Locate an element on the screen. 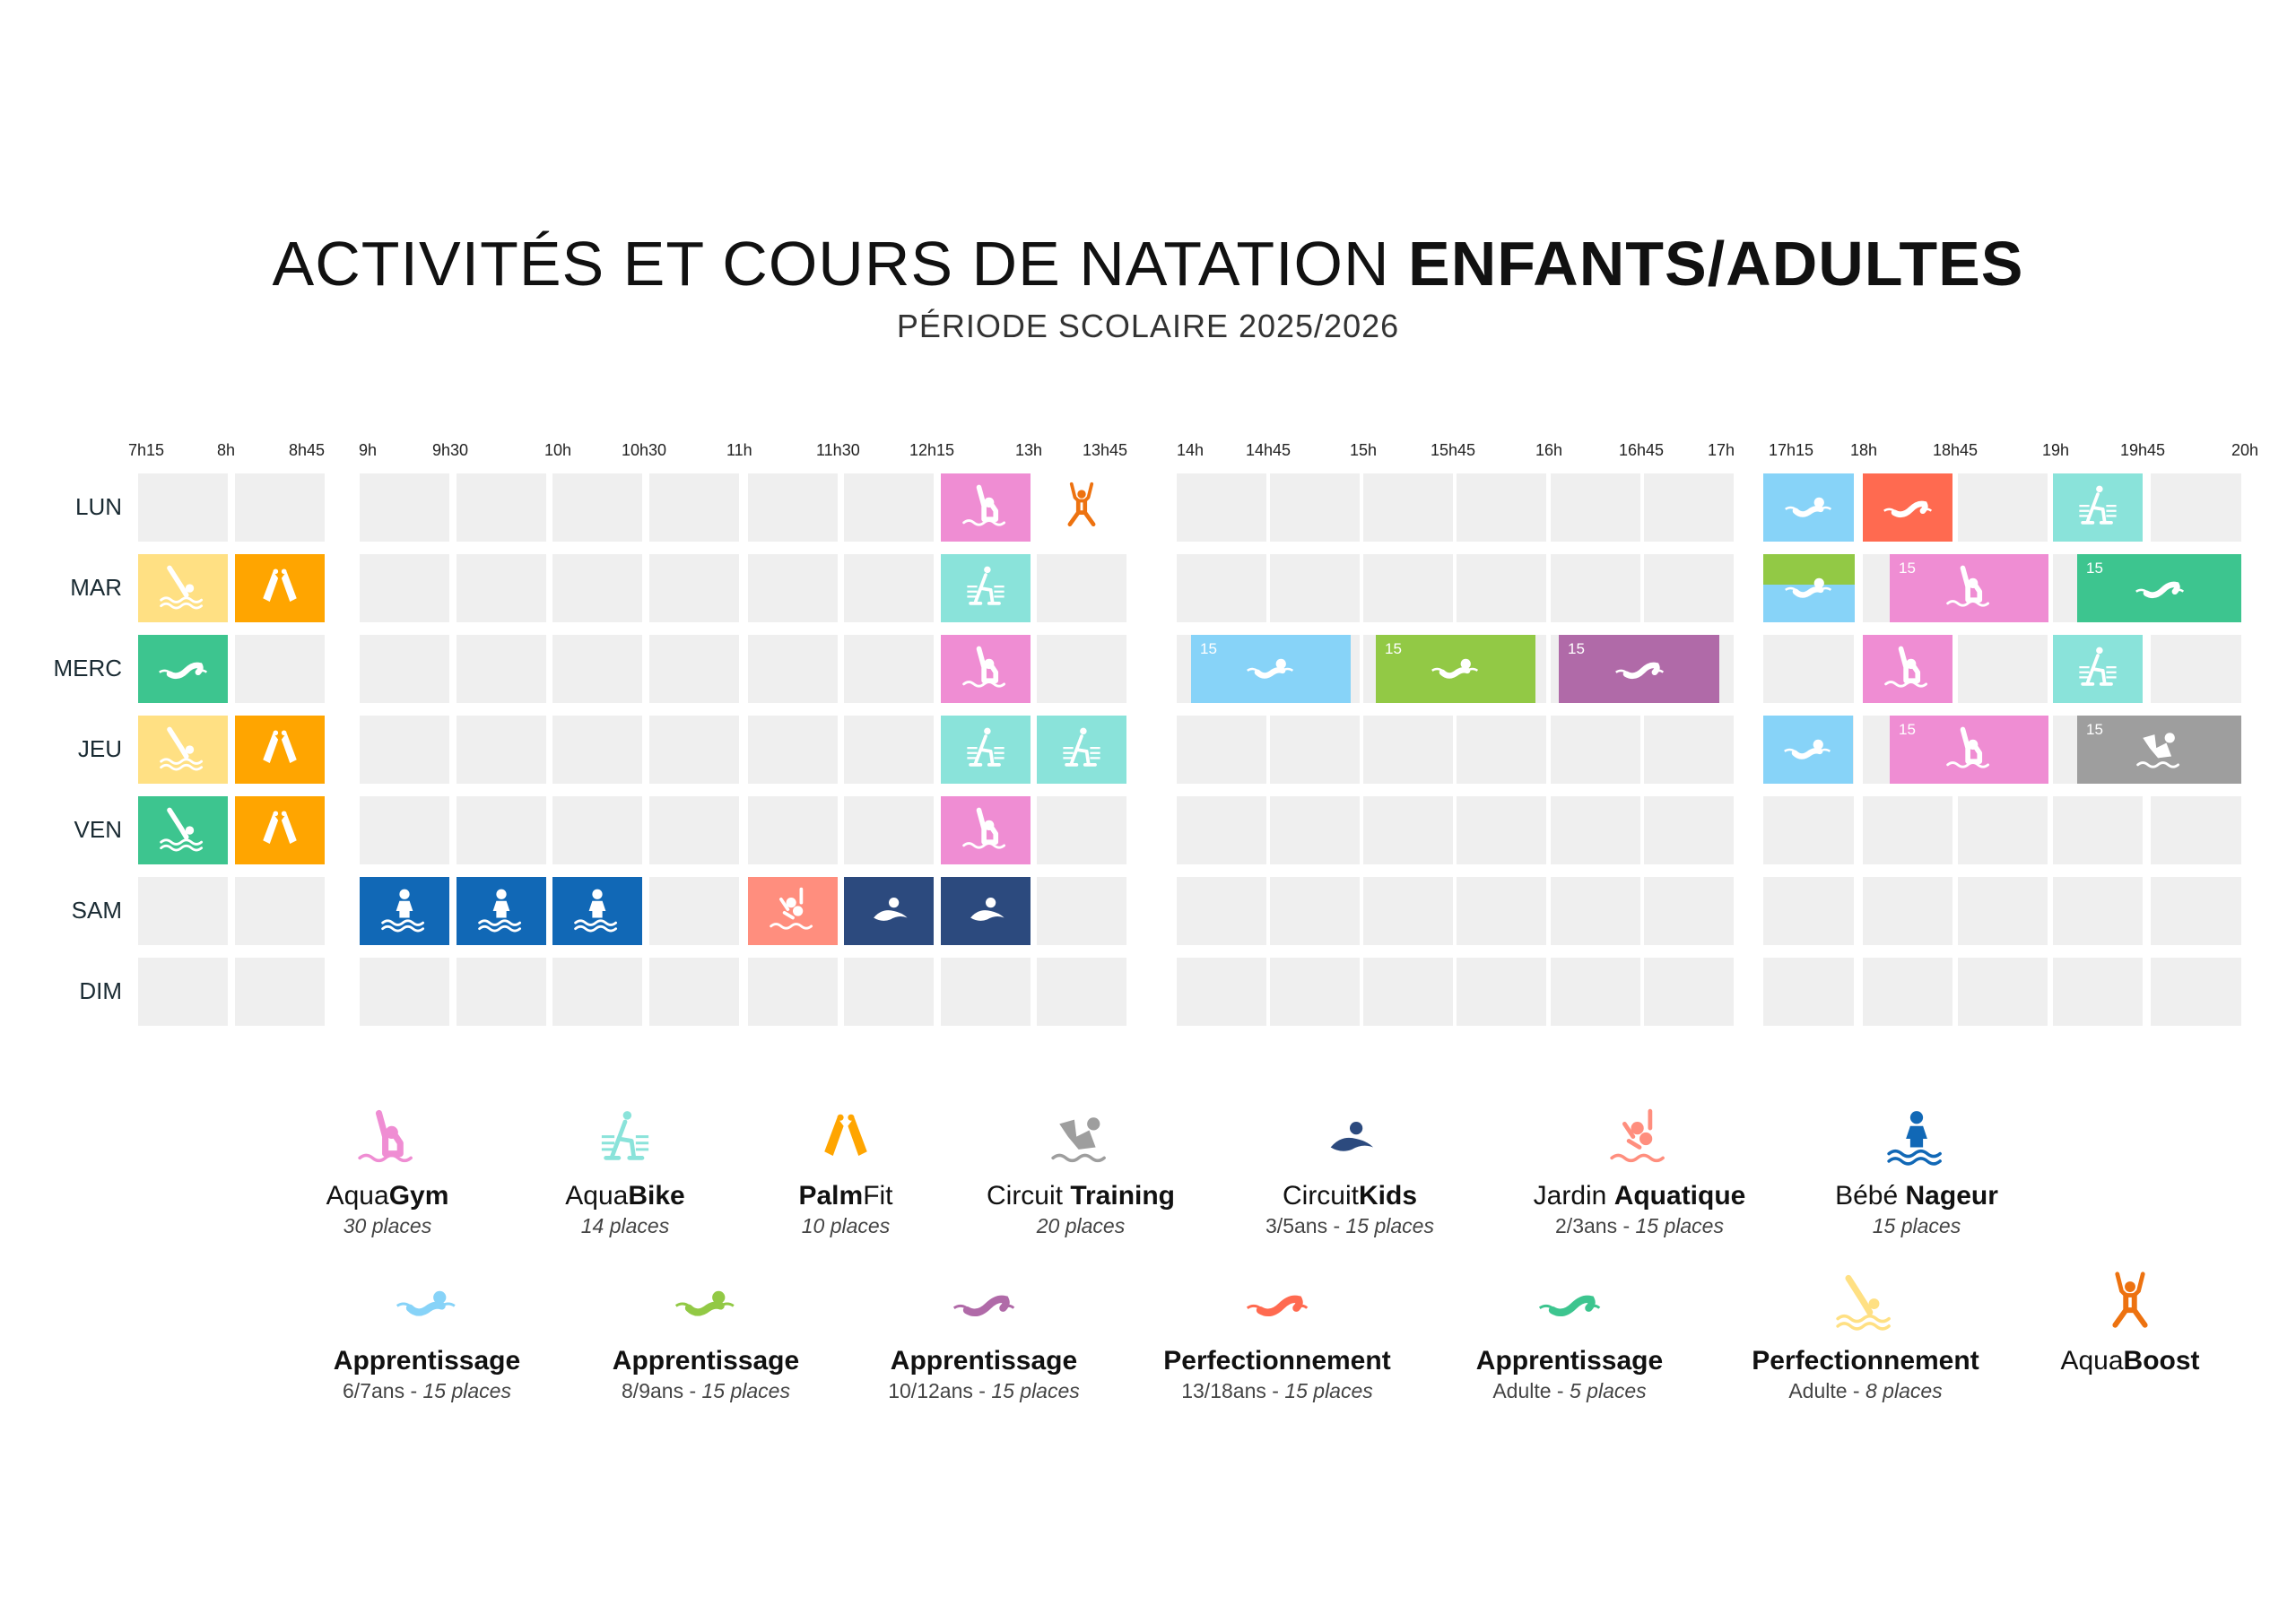 This screenshot has height=1623, width=2296. bebe-icon is located at coordinates (597, 911).